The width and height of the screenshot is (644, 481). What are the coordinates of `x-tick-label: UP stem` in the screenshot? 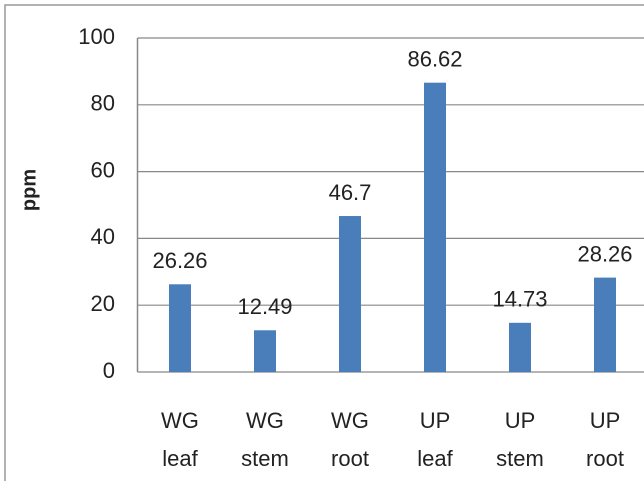 It's located at (520, 439).